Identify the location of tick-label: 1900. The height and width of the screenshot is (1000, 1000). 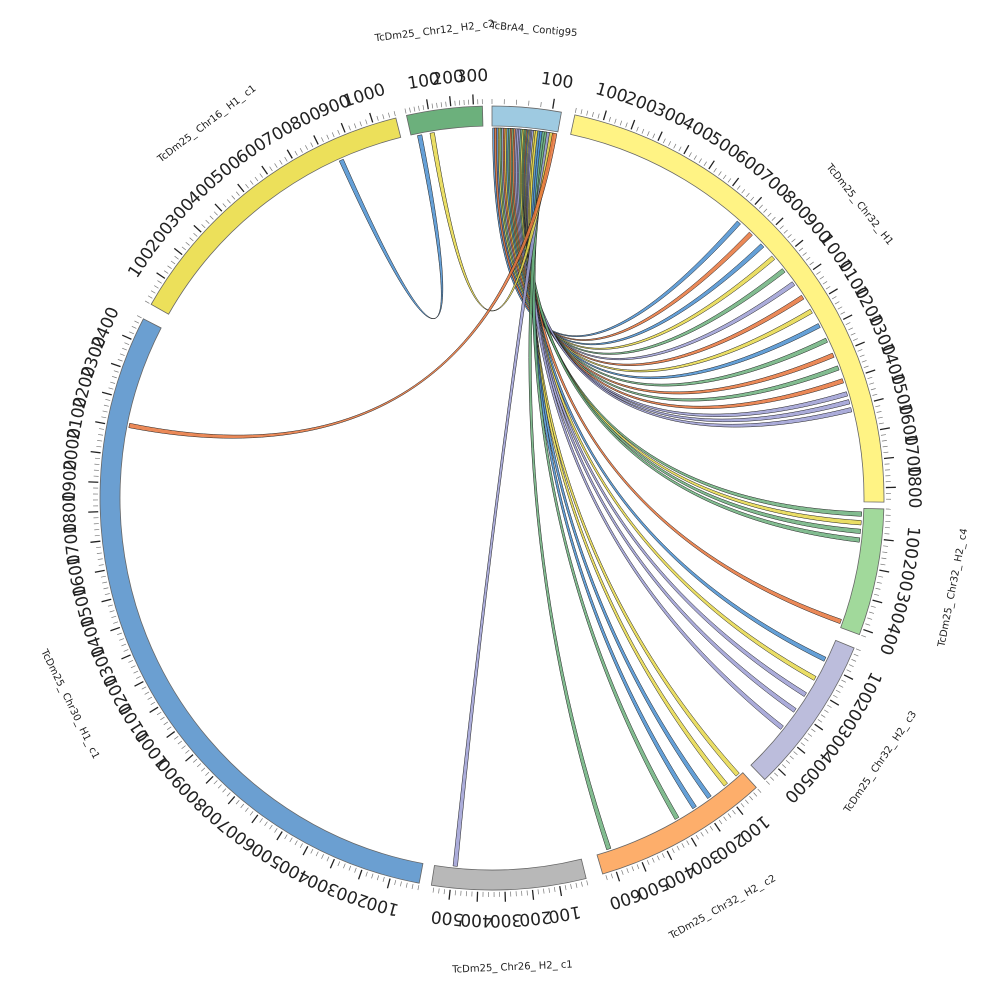
(70, 481).